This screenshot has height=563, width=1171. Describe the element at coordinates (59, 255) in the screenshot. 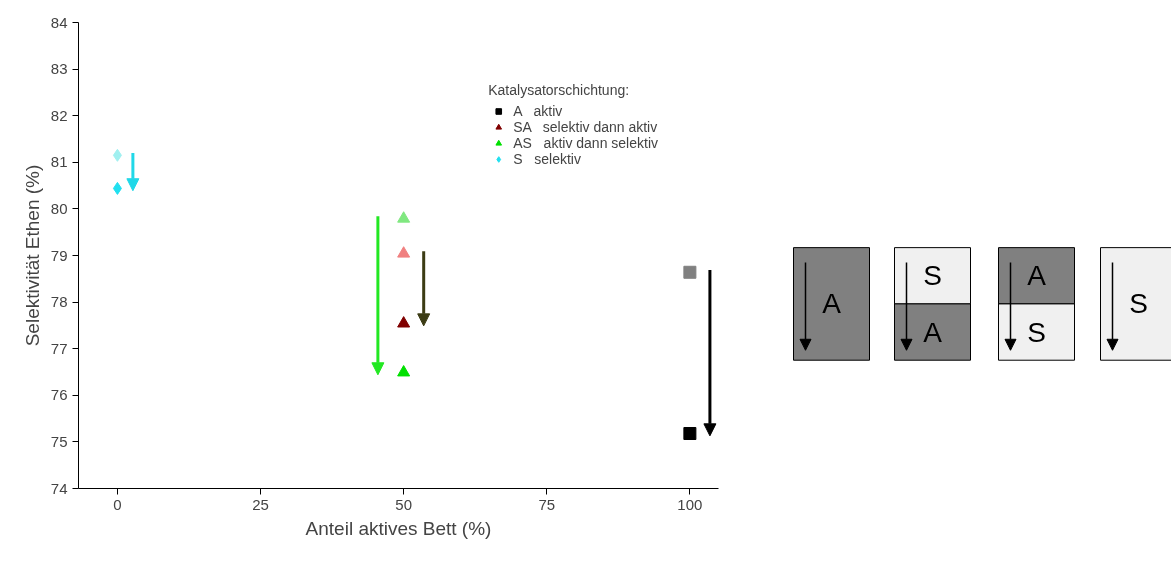

I see `y-tick-label: 79` at that location.